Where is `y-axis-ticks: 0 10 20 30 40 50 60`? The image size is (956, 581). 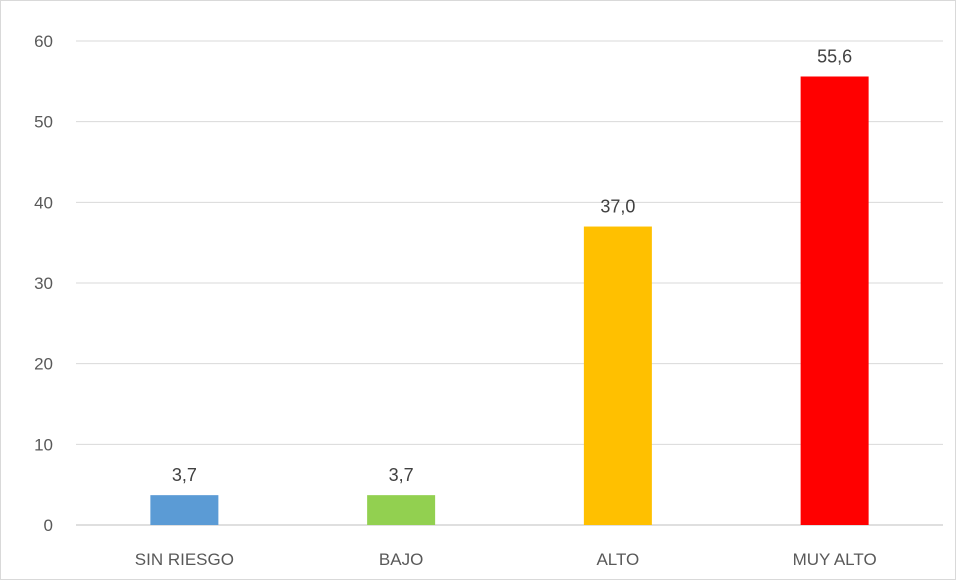 y-axis-ticks: 0 10 20 30 40 50 60 is located at coordinates (43, 283).